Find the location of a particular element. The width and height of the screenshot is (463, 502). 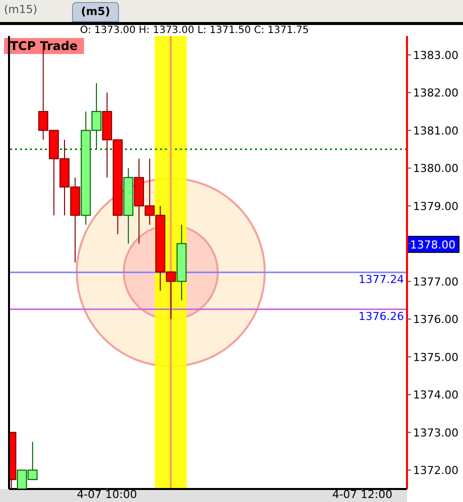

x-tick-label: 4-07 12:00 is located at coordinates (362, 494).